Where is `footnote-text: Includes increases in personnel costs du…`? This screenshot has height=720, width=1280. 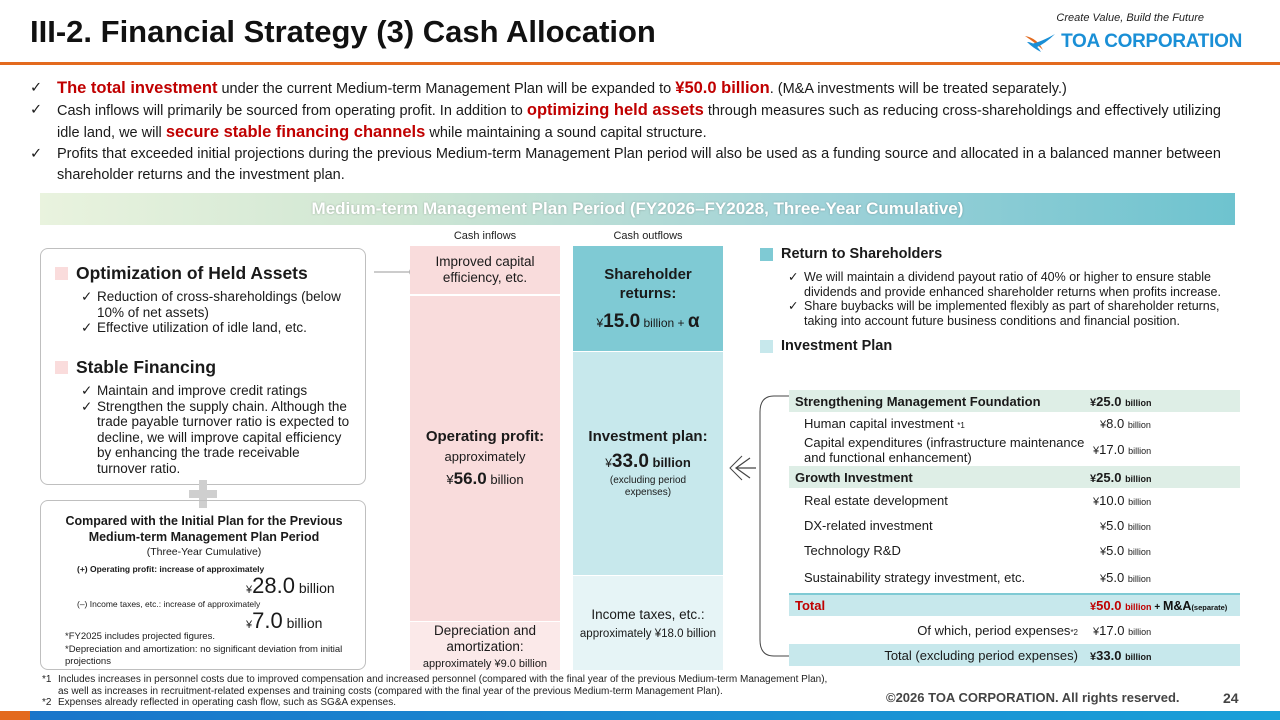
footnote-text: Includes increases in personnel costs du… is located at coordinates (443, 679).